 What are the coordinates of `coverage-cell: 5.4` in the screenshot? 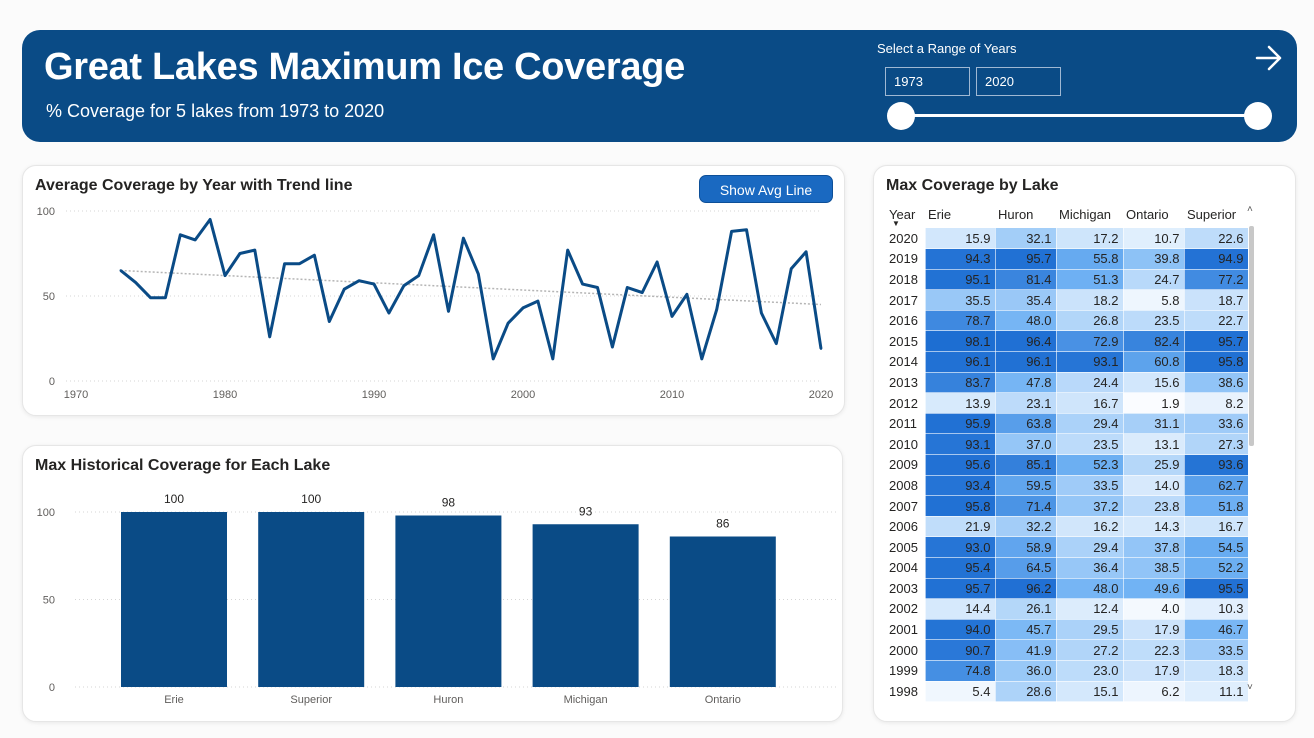 It's located at (960, 692).